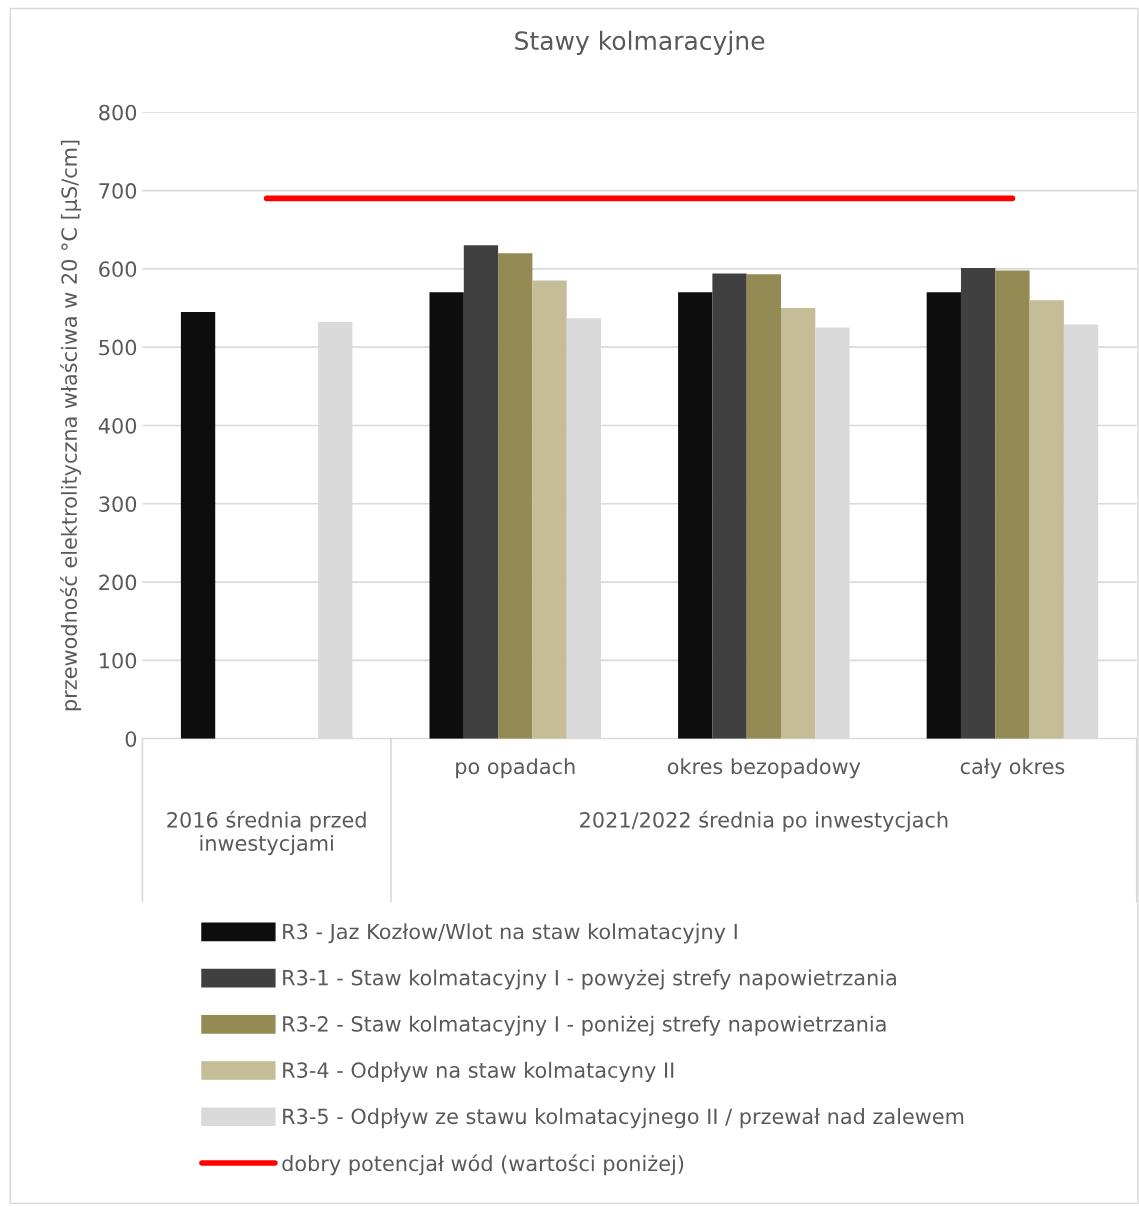  I want to click on legend-label: dobry potencjał wód (wartości poniżej), so click(483, 1165).